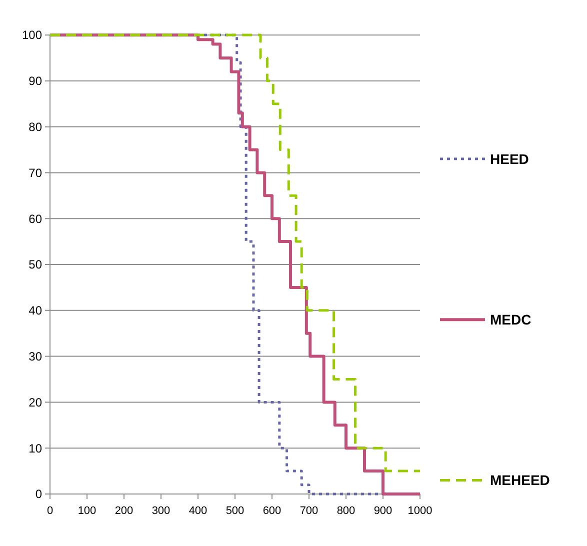 Image resolution: width=587 pixels, height=546 pixels. Describe the element at coordinates (509, 158) in the screenshot. I see `legend-label: HEED` at that location.